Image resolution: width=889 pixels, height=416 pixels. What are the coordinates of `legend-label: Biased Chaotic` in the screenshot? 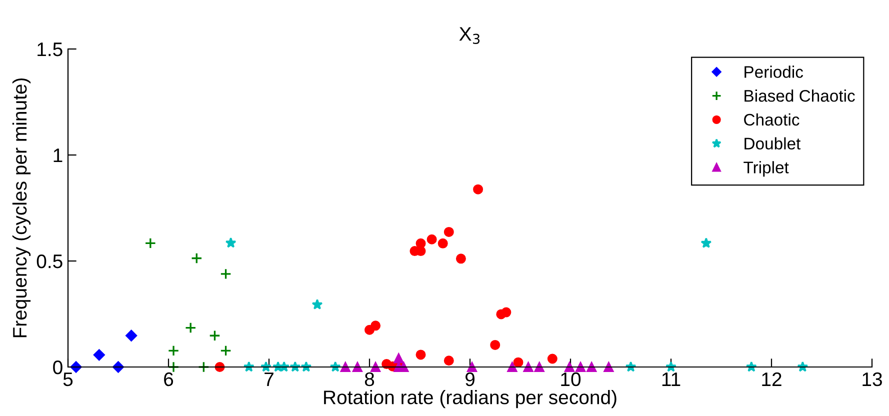 It's located at (799, 96).